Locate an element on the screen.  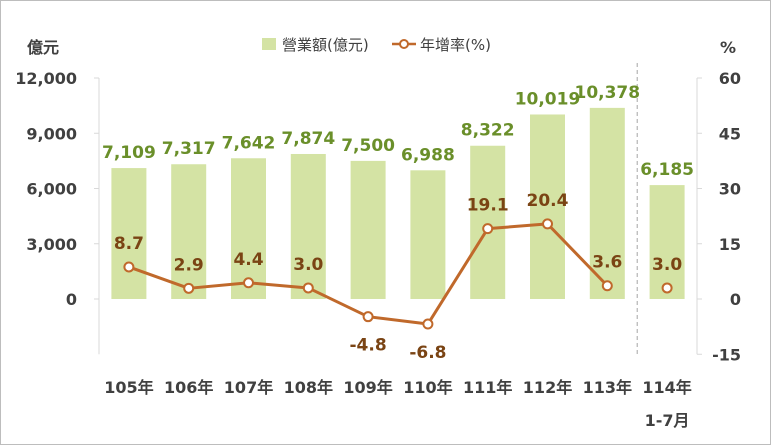
line-data-label: 4.4 is located at coordinates (248, 260).